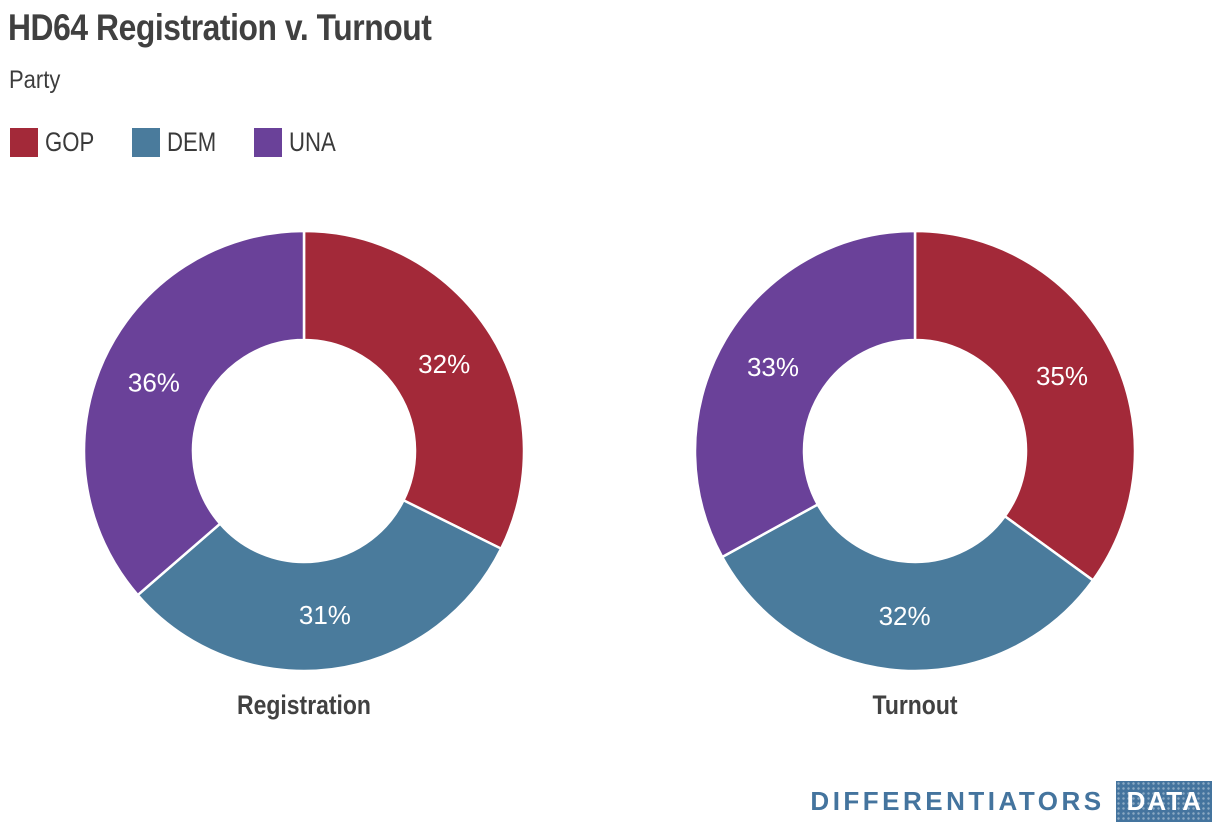 This screenshot has height=836, width=1220. What do you see at coordinates (154, 383) in the screenshot?
I see `pie-label-una: 36%` at bounding box center [154, 383].